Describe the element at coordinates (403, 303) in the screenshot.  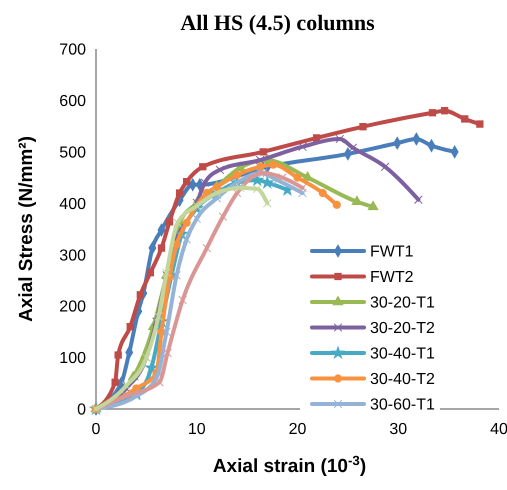
I see `legend-label: 30-20-T1` at that location.